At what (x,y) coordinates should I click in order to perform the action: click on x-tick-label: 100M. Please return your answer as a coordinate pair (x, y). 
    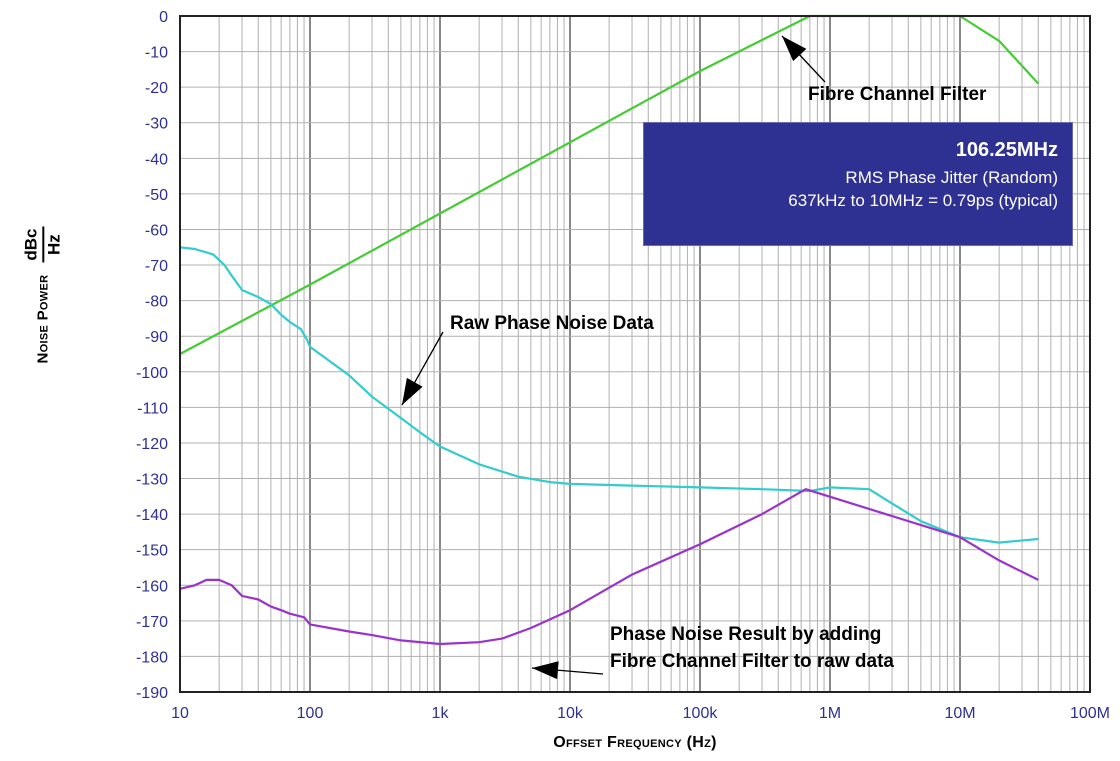
    Looking at the image, I should click on (1090, 713).